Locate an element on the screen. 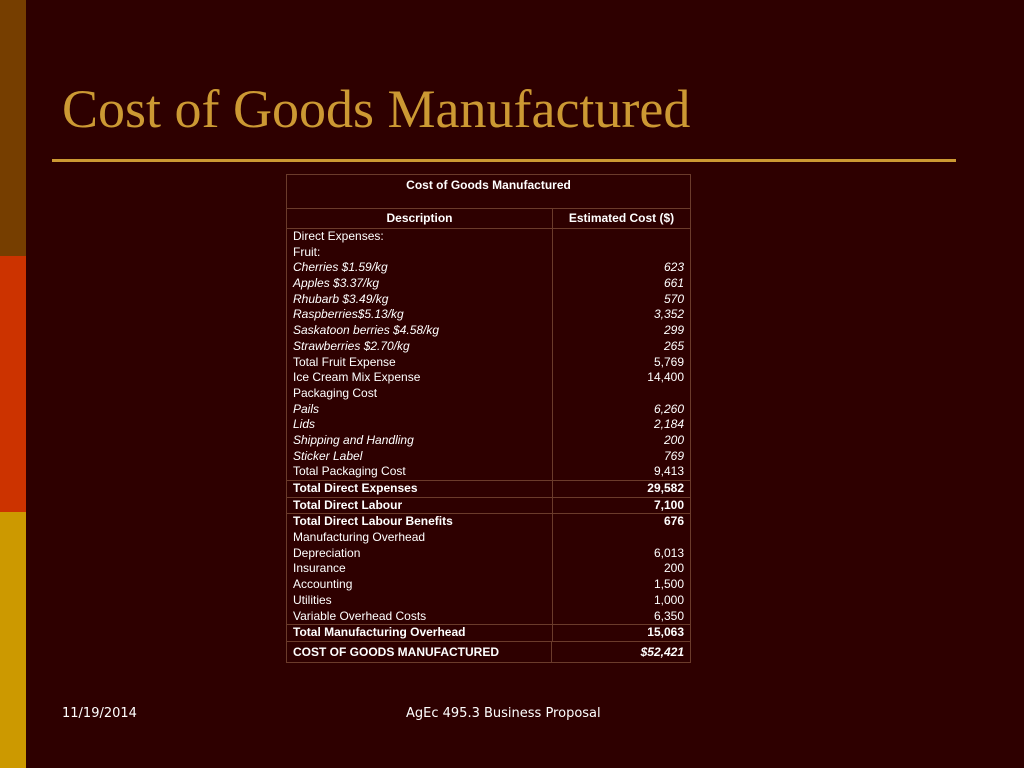 Image resolution: width=1024 pixels, height=768 pixels. row-description: Strawberries $2.70/kg is located at coordinates (351, 345).